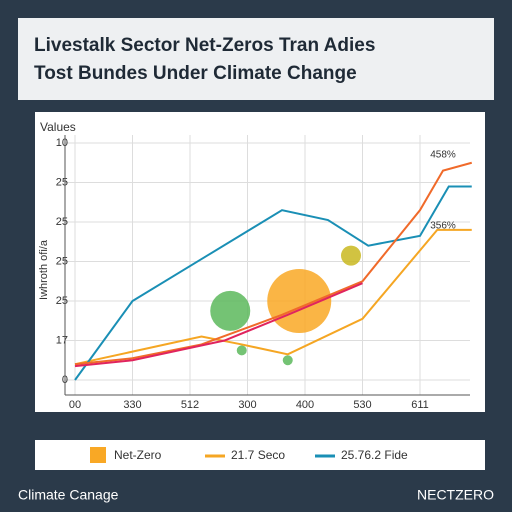 The height and width of the screenshot is (512, 512). I want to click on title-card, so click(256, 59).